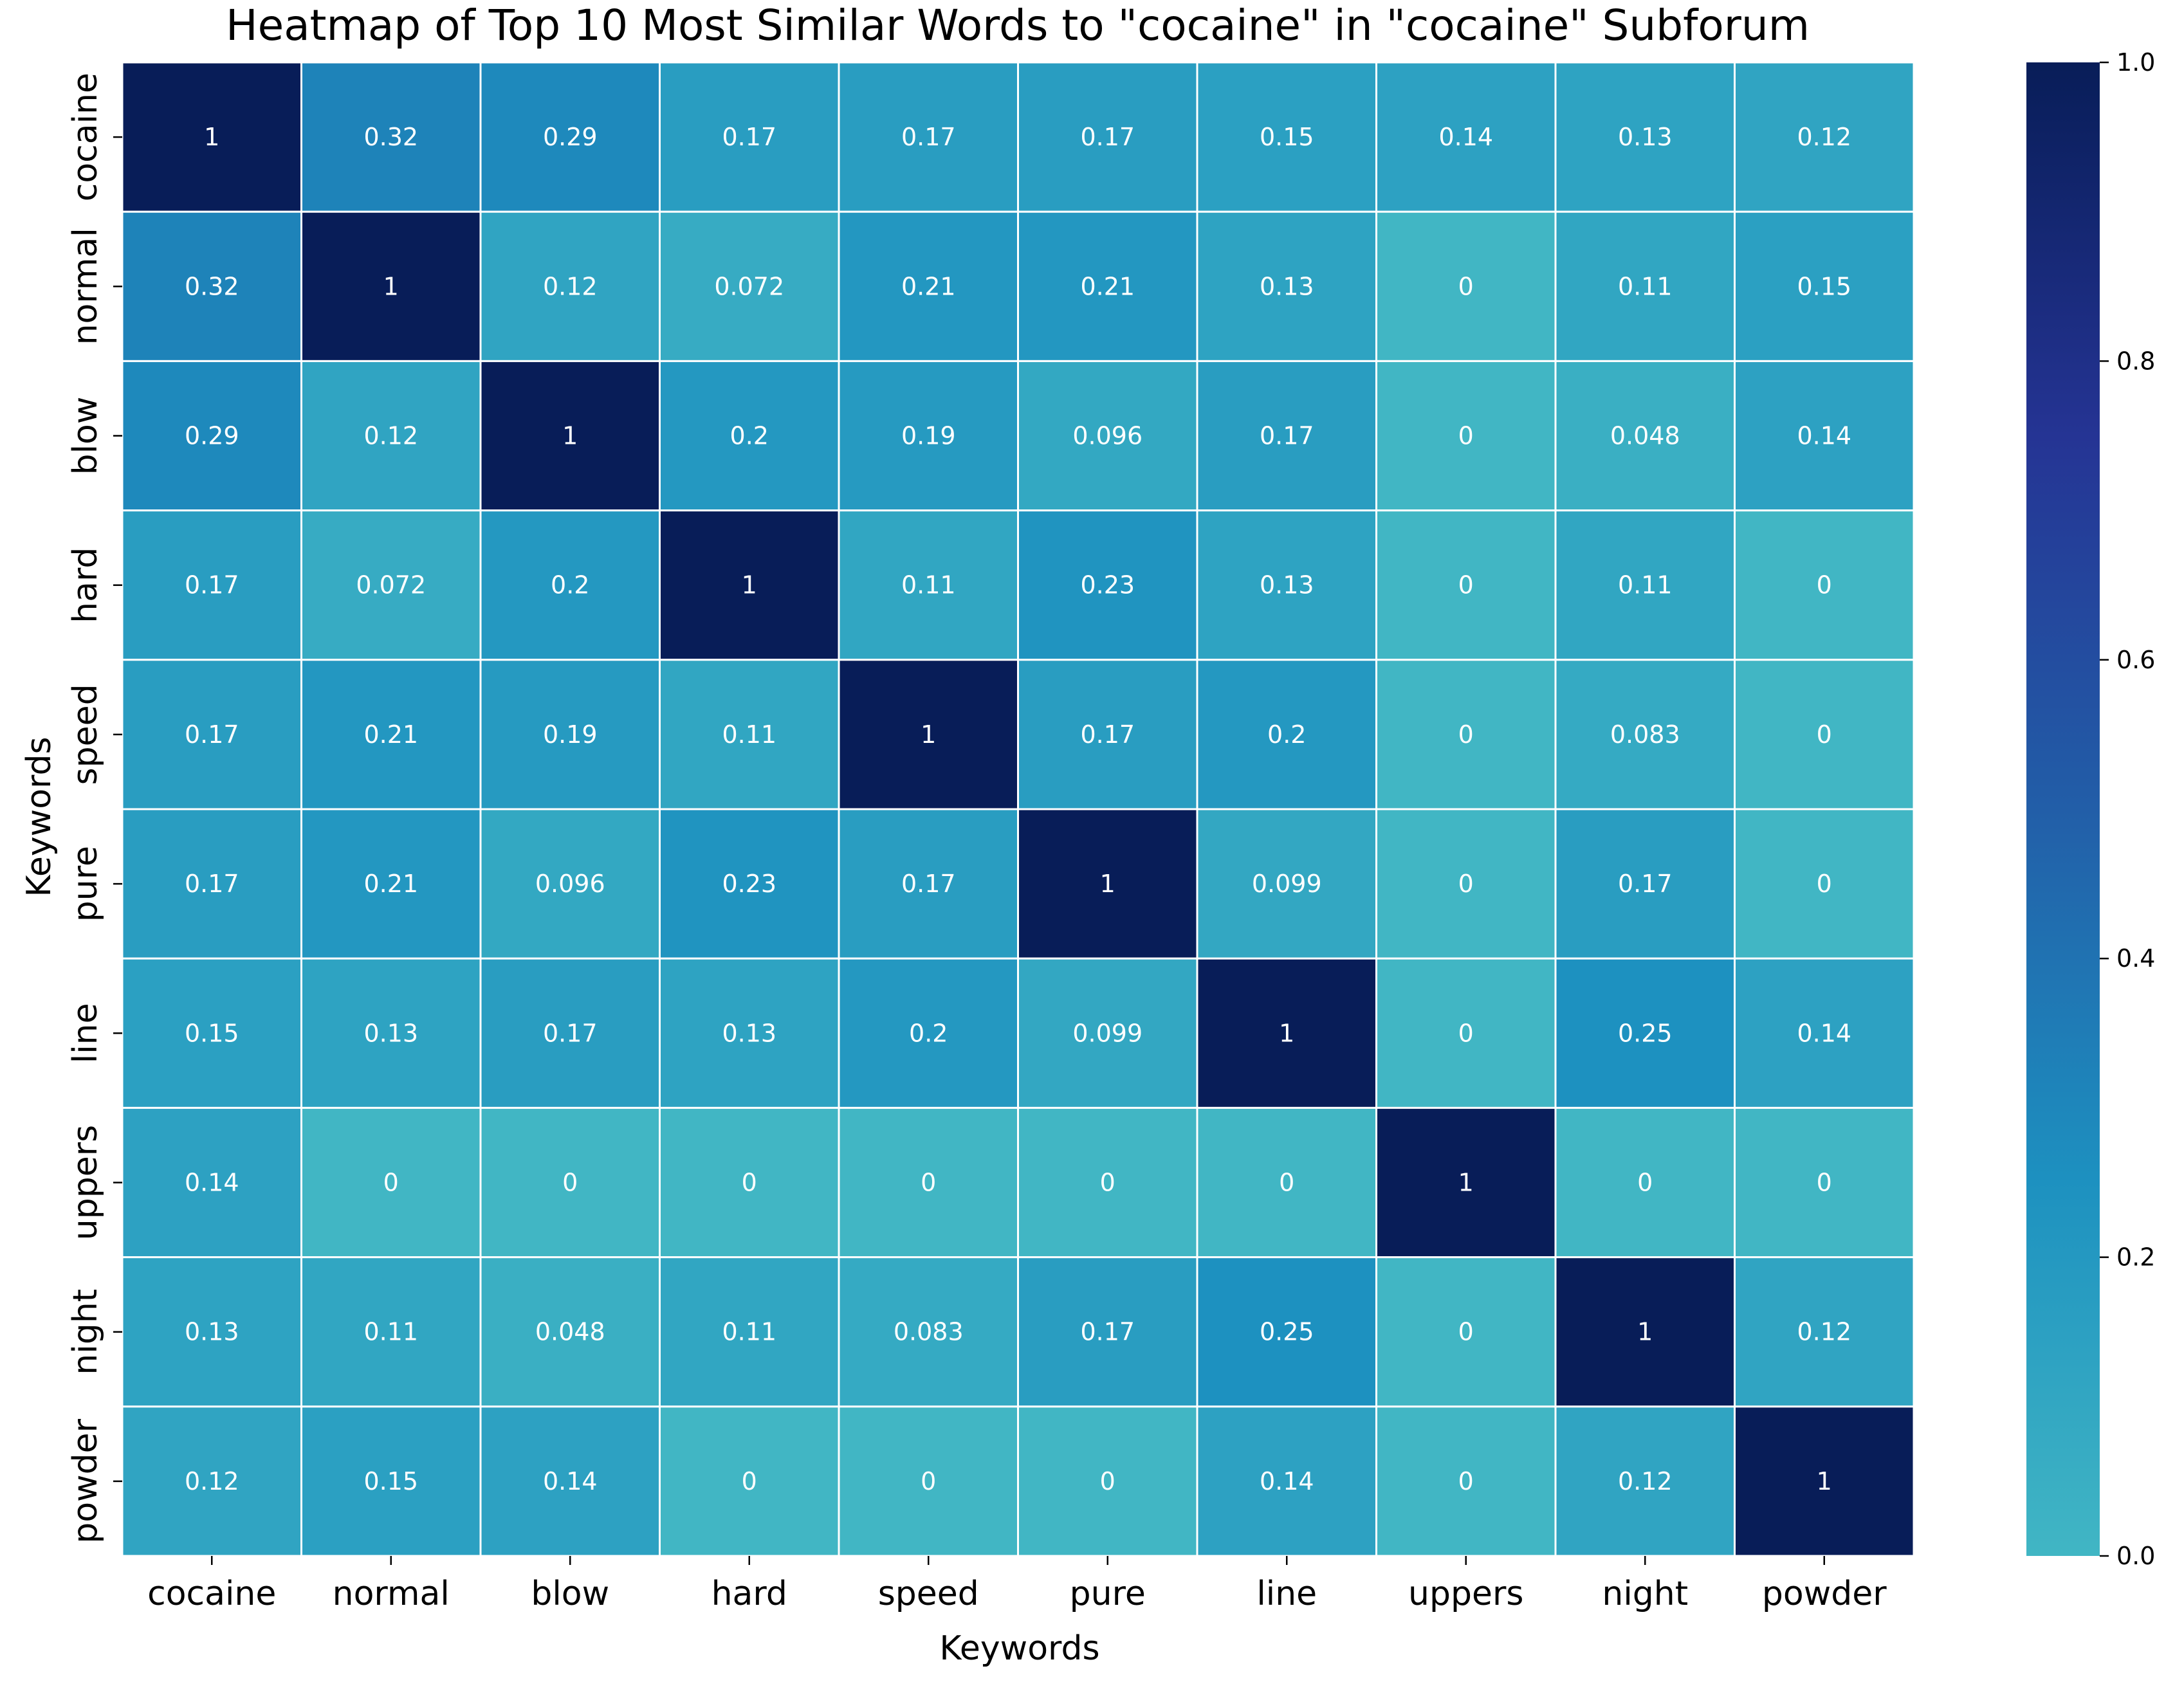 The image size is (2184, 1682). I want to click on heatmap-cell-blow-line, so click(1286, 436).